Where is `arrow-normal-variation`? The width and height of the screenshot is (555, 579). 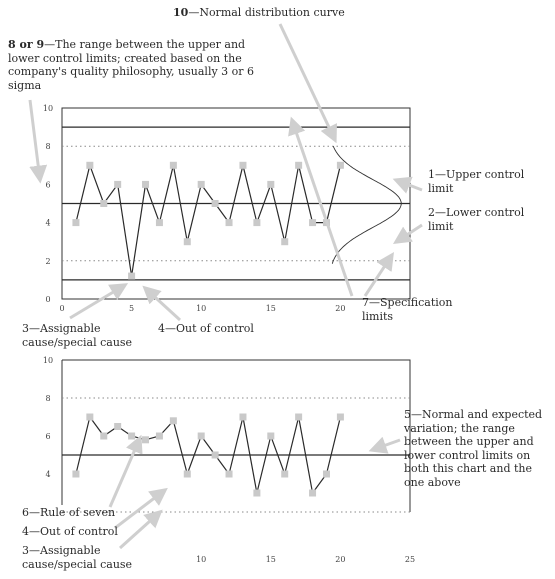
arrow-normal-variation is located at coordinates (384, 445).